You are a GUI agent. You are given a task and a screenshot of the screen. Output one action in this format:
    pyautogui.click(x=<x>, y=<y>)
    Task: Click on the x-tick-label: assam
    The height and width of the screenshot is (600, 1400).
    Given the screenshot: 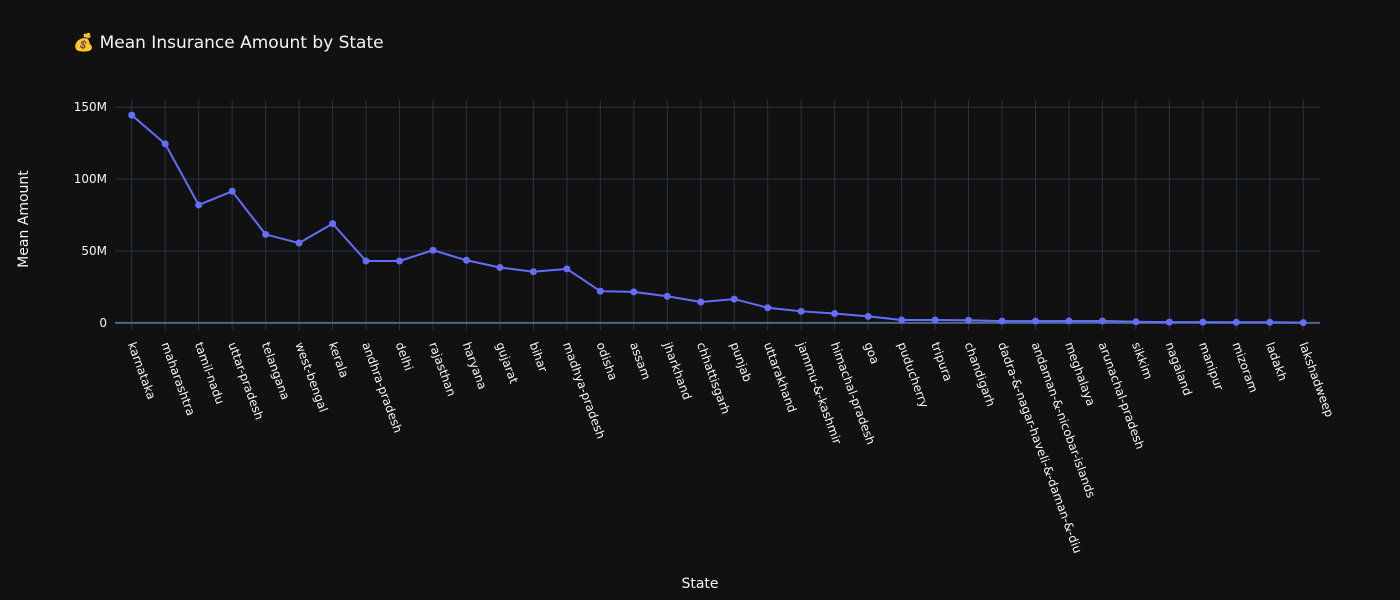 What is the action you would take?
    pyautogui.click(x=640, y=360)
    